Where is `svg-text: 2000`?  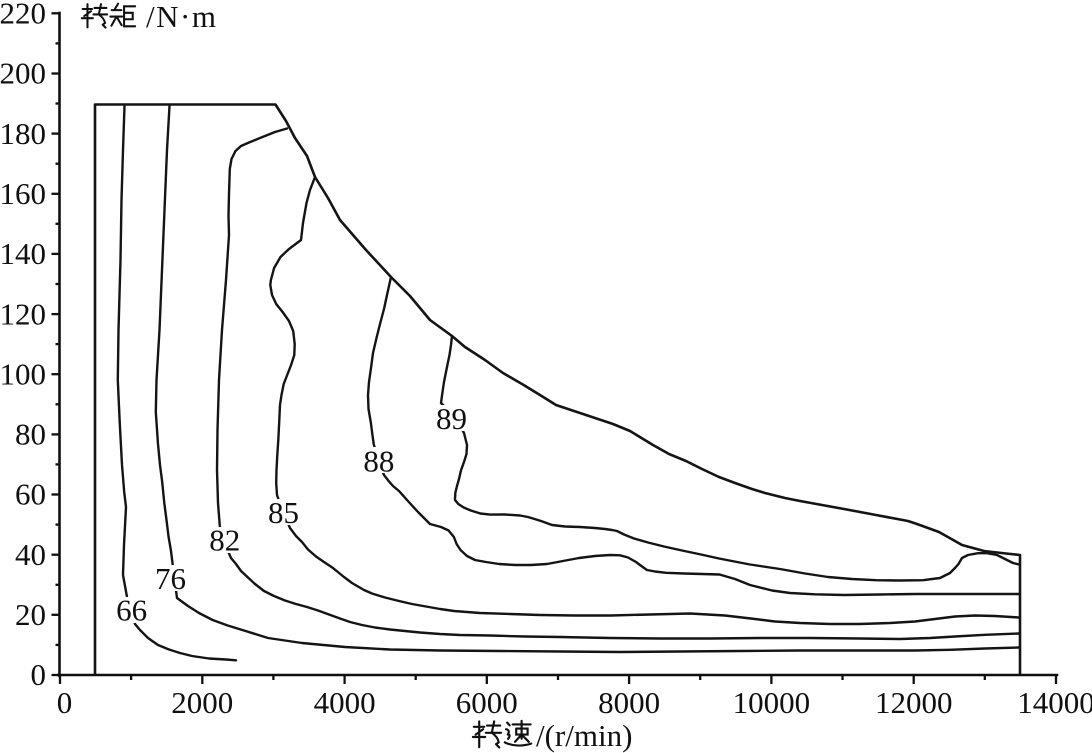
svg-text: 2000 is located at coordinates (202, 702).